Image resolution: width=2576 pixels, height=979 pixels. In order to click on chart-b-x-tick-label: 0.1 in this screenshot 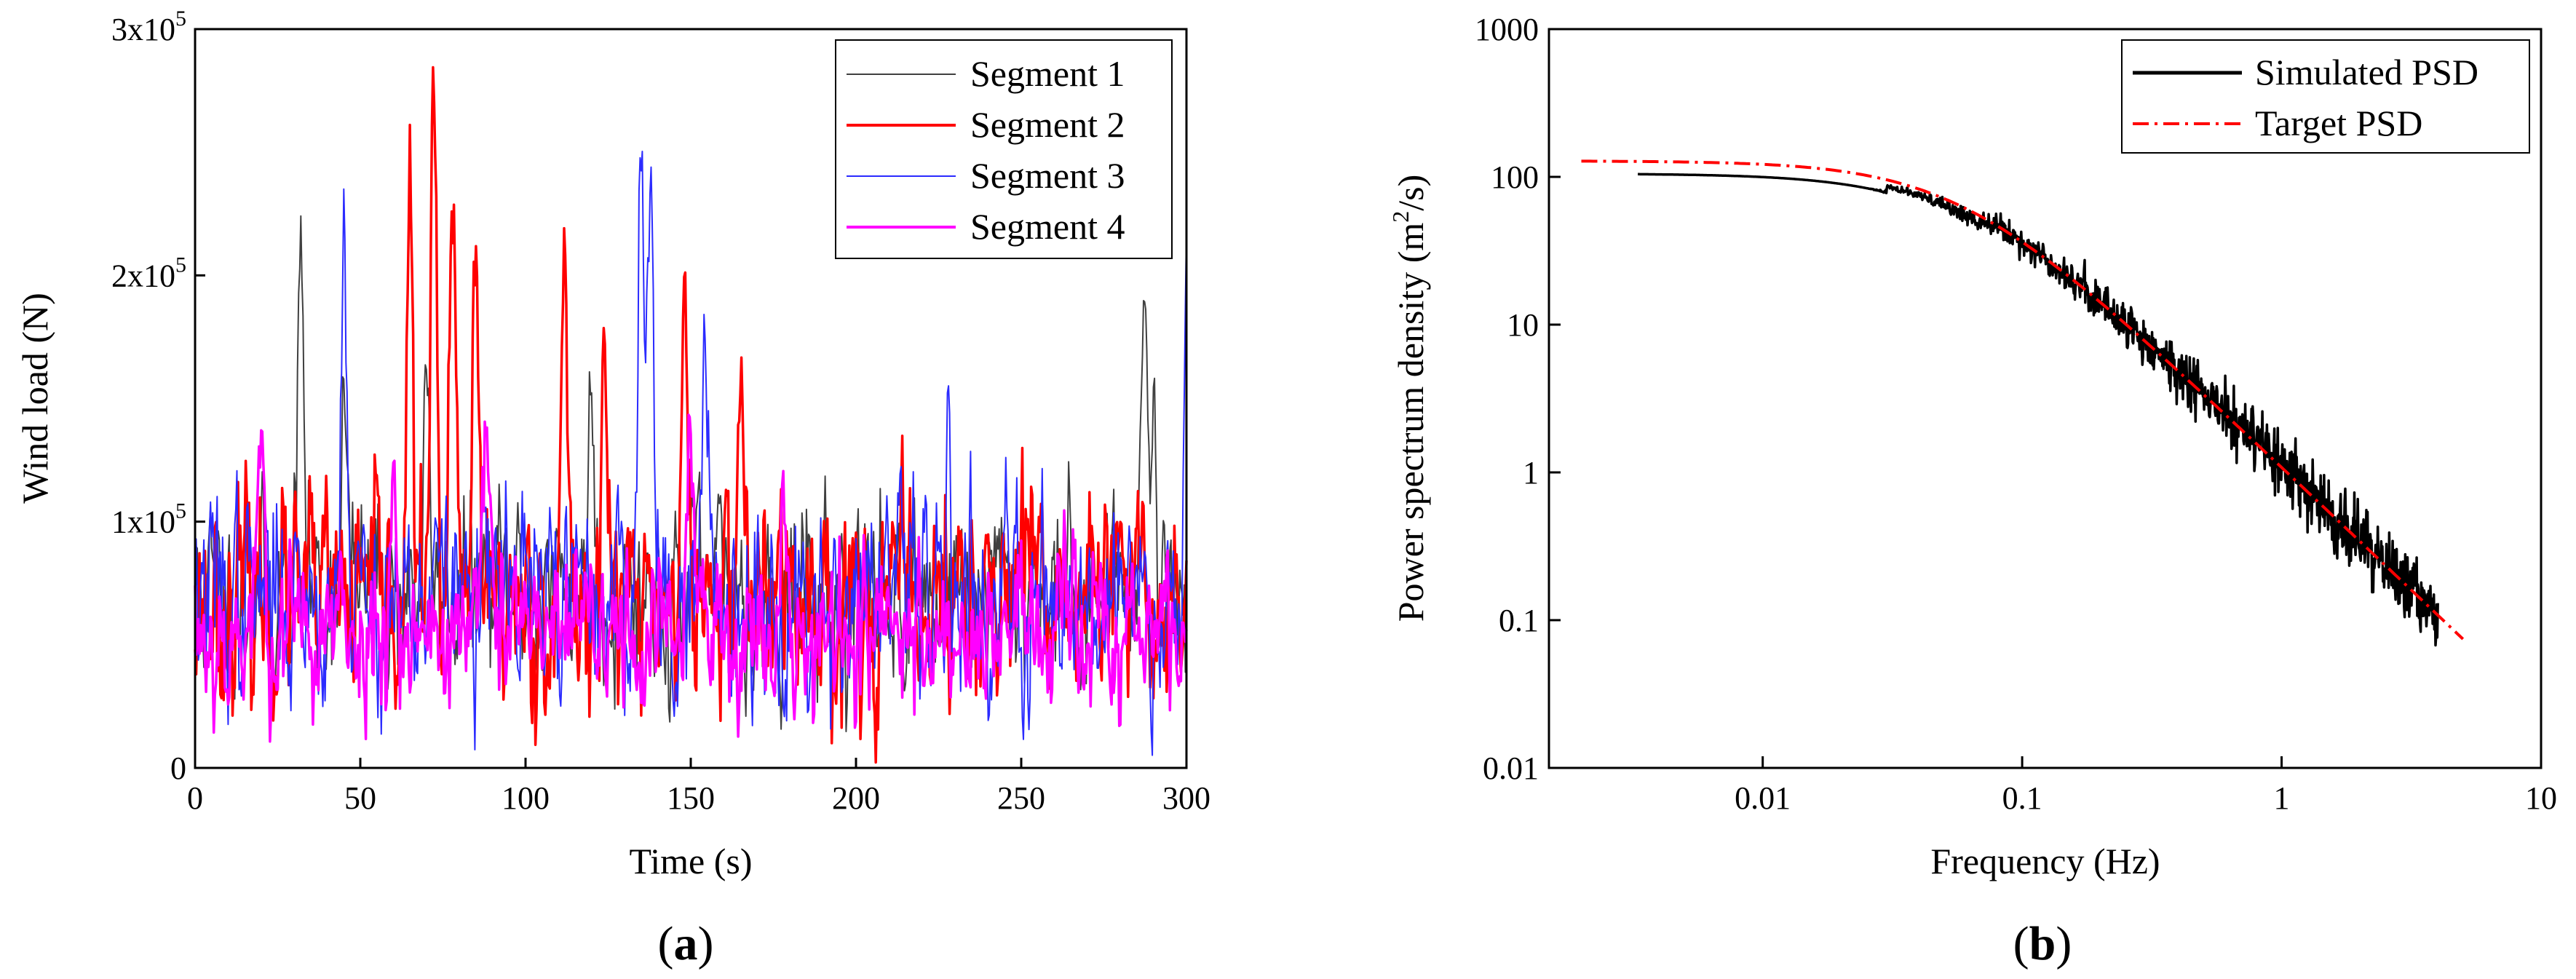, I will do `click(2022, 798)`.